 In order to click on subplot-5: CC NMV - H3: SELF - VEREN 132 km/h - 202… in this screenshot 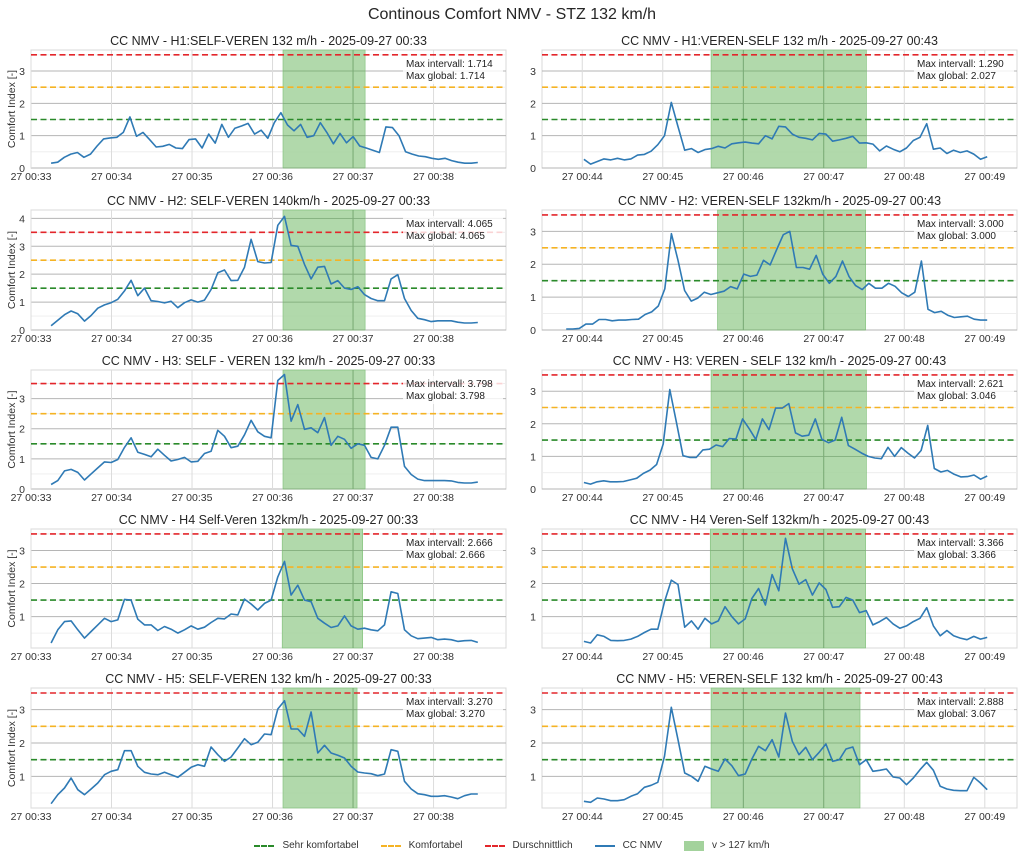, I will do `click(256, 429)`.